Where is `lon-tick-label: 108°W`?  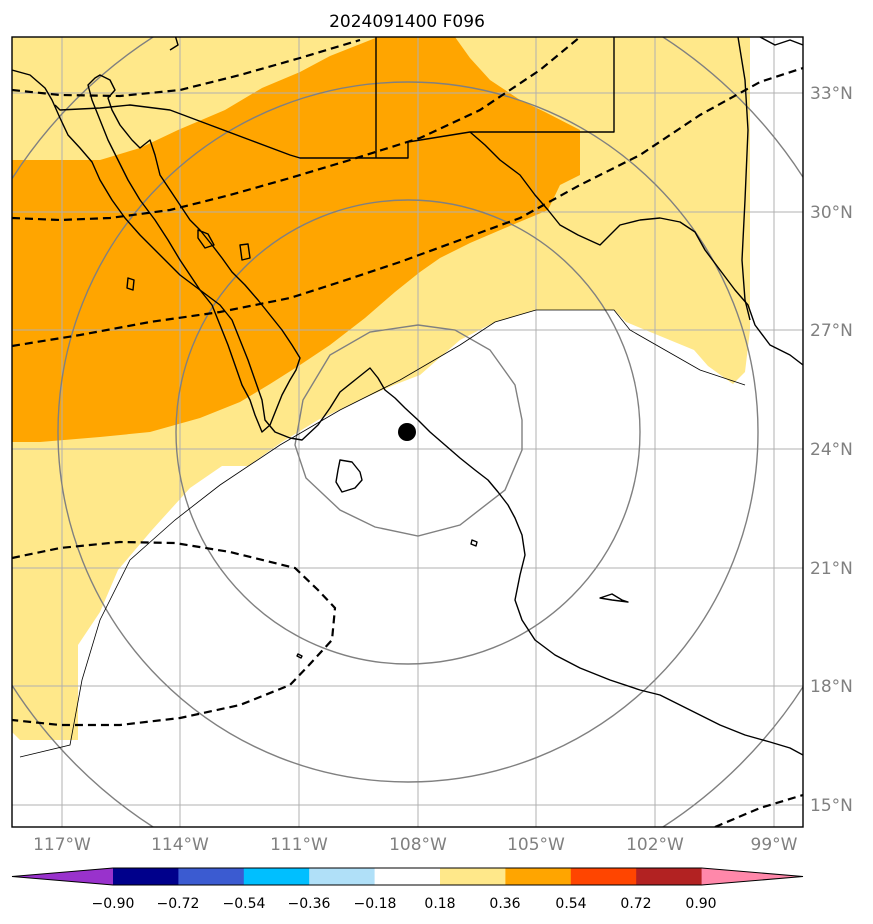 lon-tick-label: 108°W is located at coordinates (418, 845).